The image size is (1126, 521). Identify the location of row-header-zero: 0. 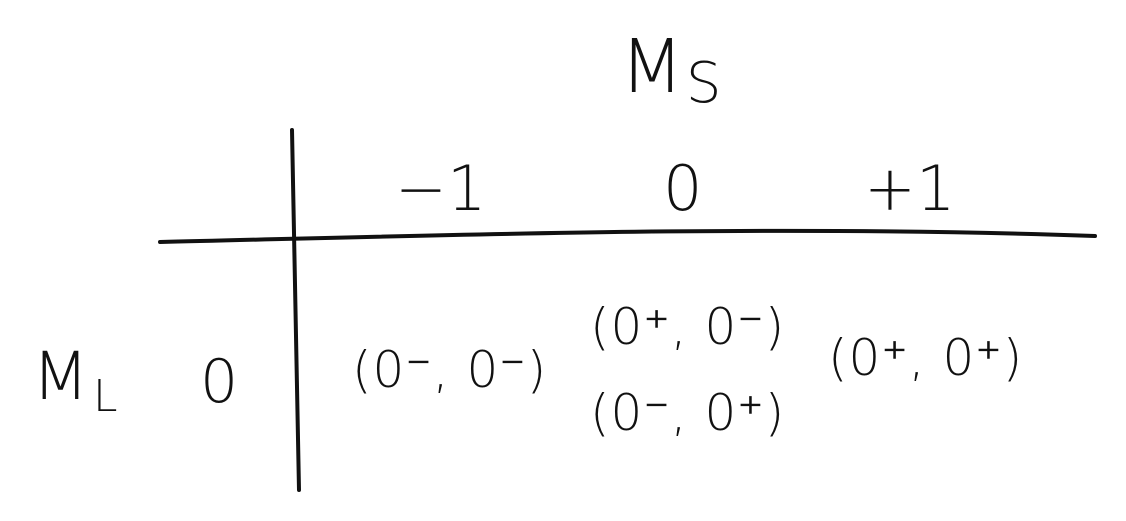
(219, 382).